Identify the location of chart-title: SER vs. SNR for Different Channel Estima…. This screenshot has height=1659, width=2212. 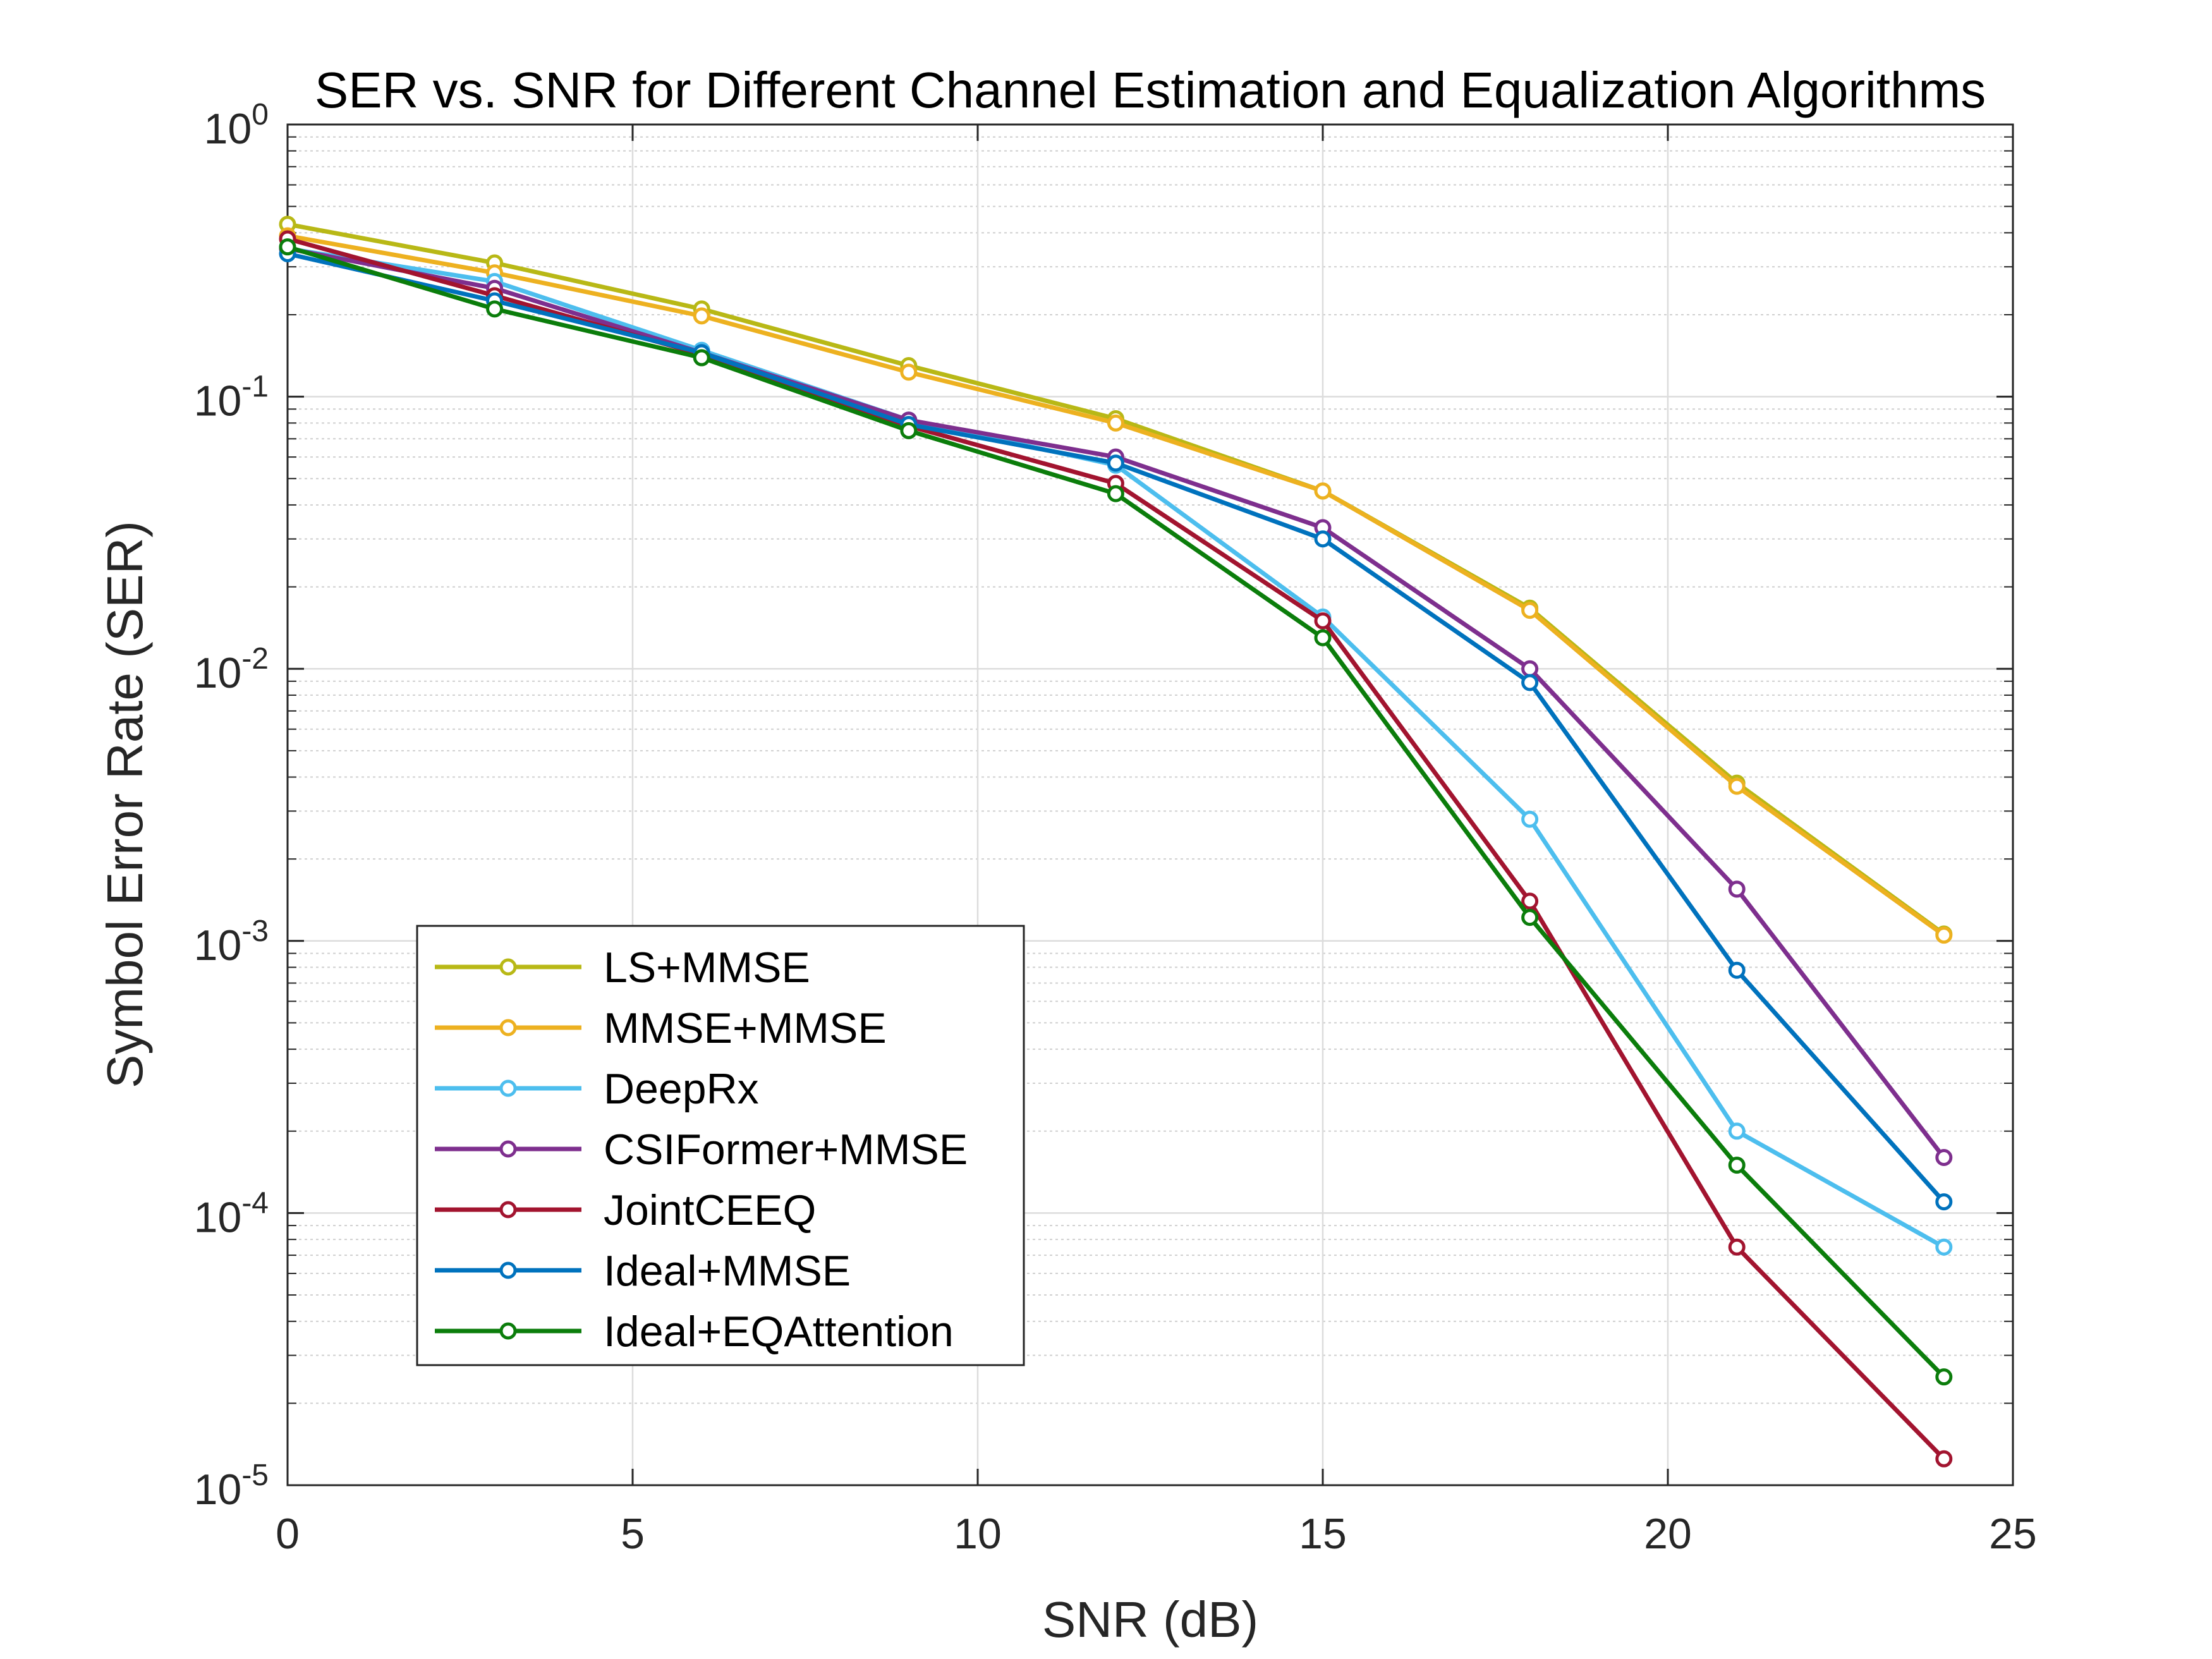
(1150, 90).